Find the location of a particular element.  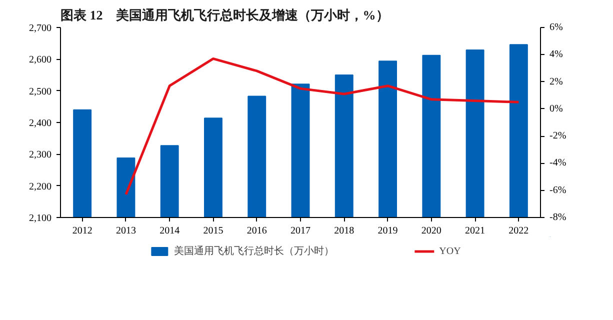

x-tick-label: 2021 is located at coordinates (475, 231).